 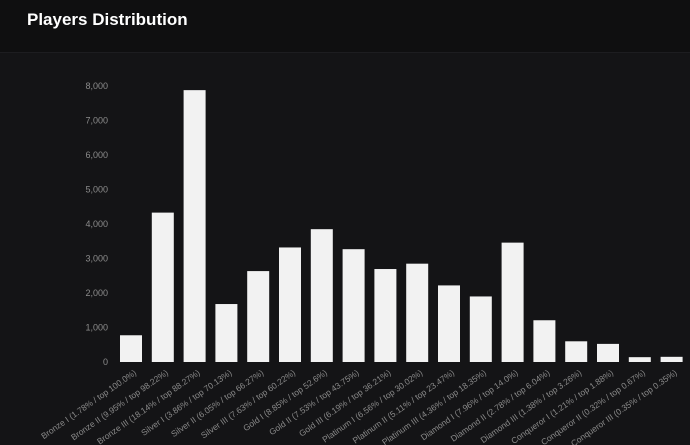 I want to click on y-tick-label: 7,000, so click(x=96, y=121).